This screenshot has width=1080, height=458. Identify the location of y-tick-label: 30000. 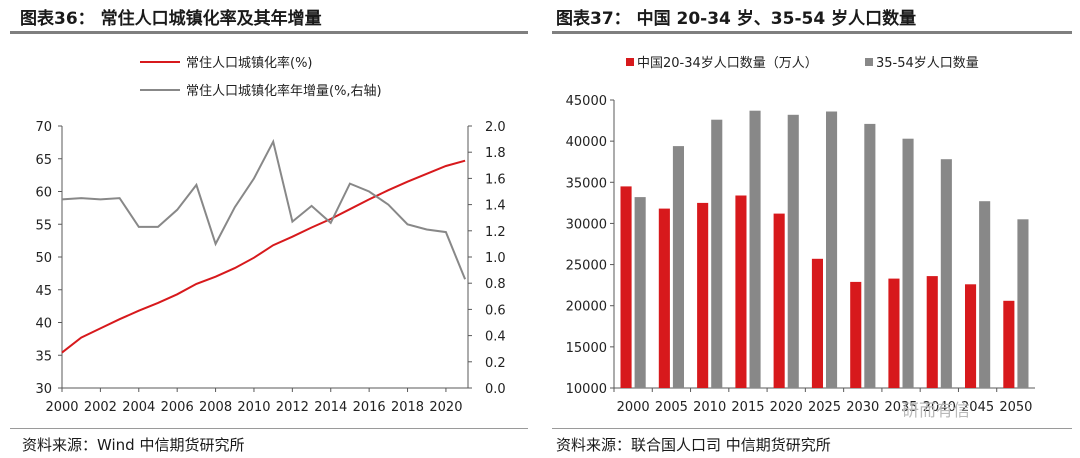
(586, 224).